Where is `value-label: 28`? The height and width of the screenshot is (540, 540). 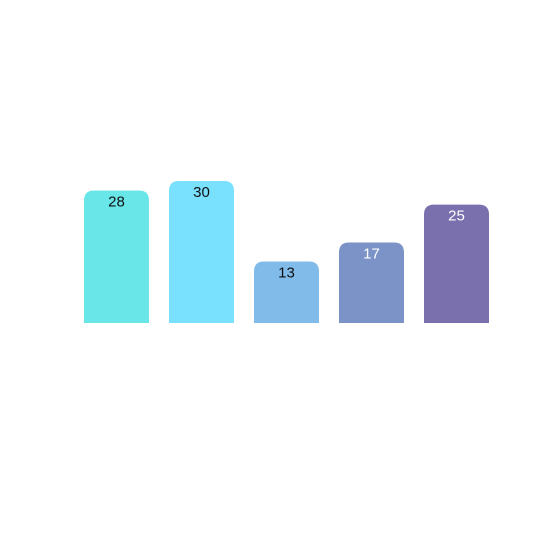 value-label: 28 is located at coordinates (116, 201).